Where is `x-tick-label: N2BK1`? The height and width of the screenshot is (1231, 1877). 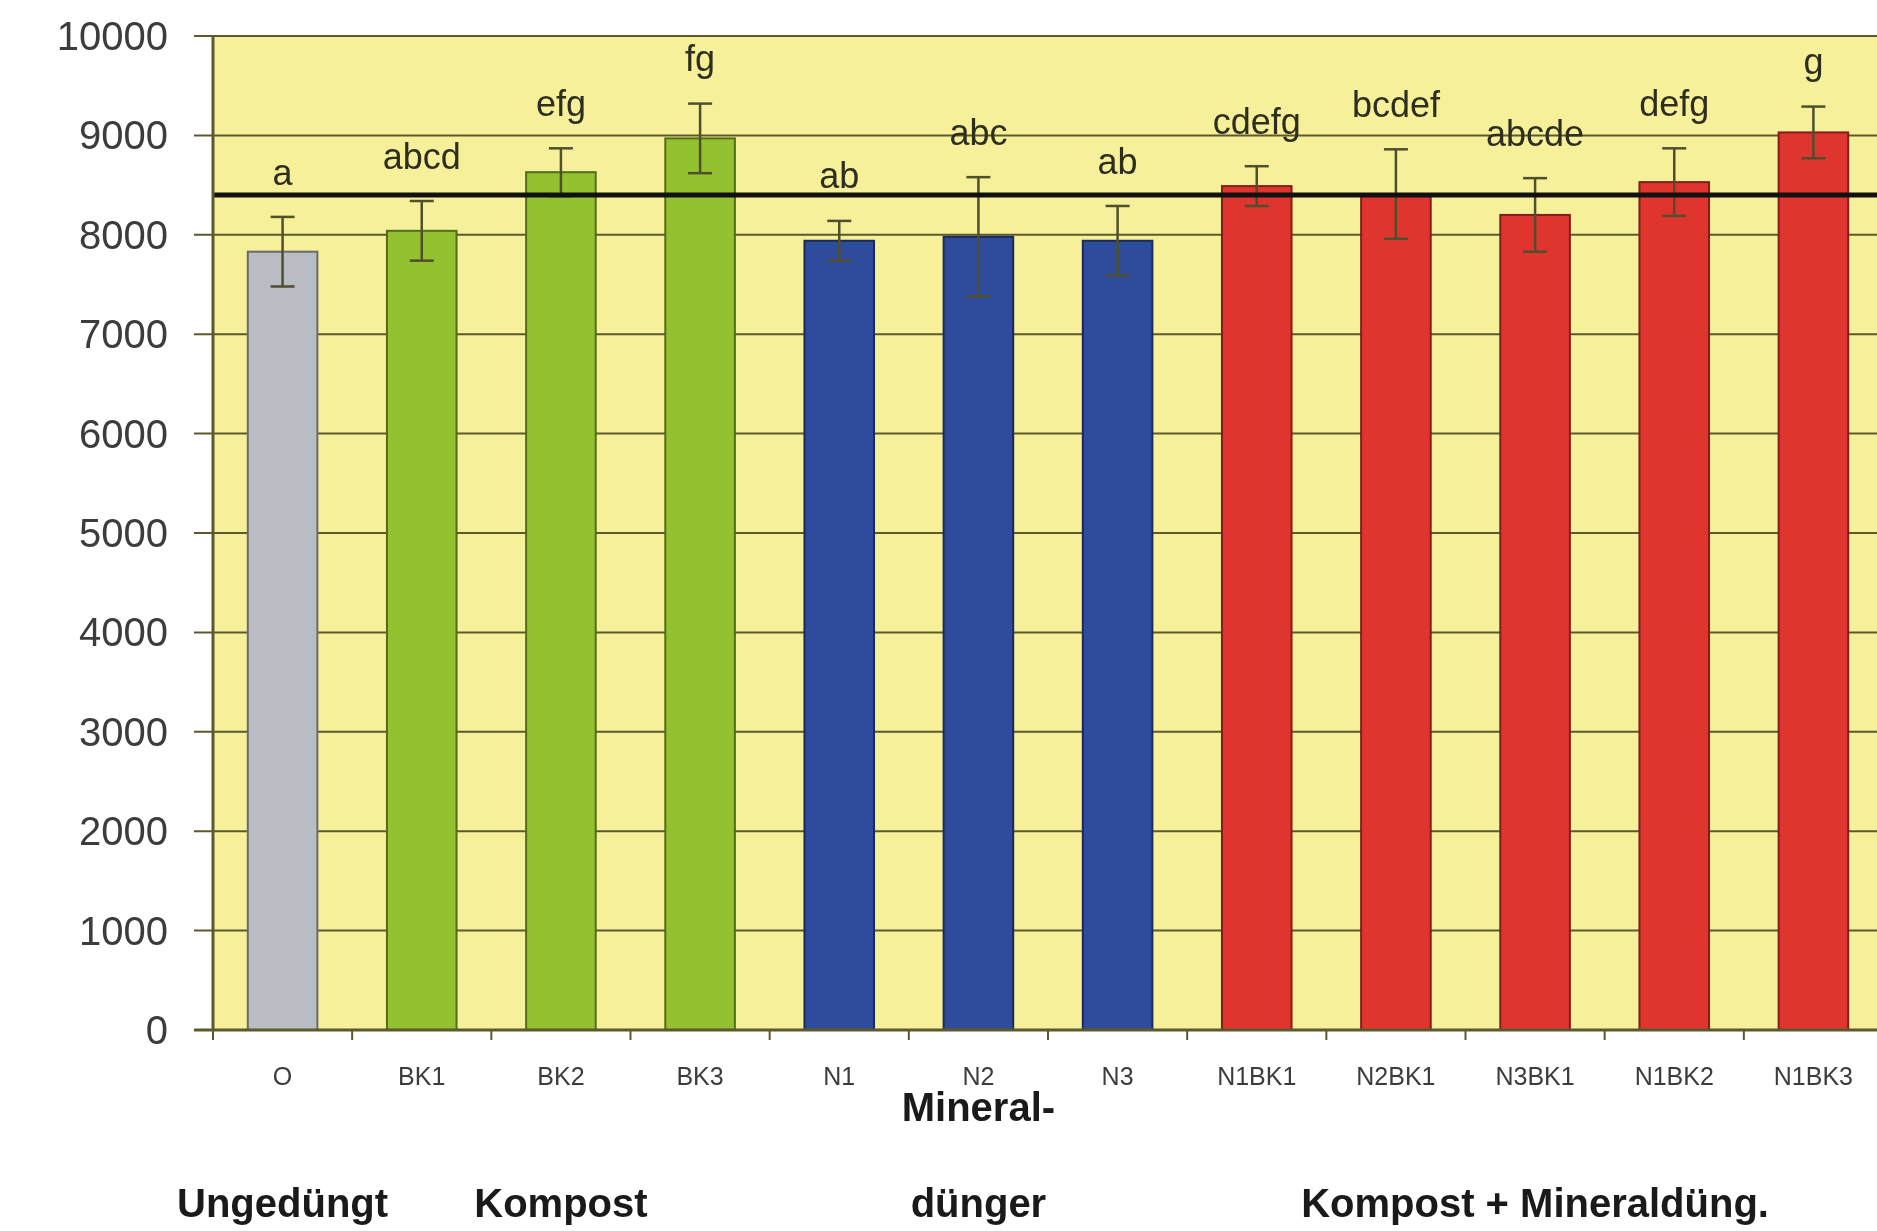
x-tick-label: N2BK1 is located at coordinates (1396, 1076).